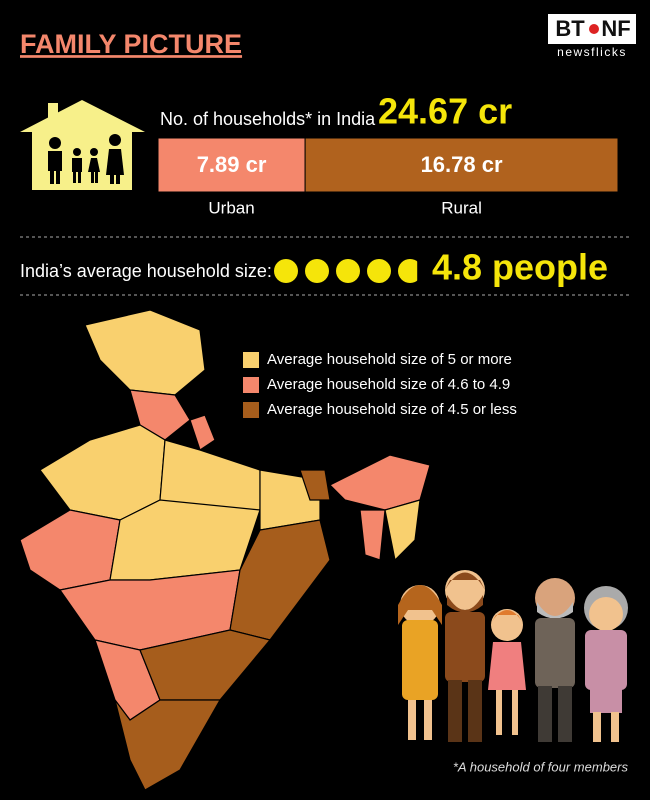 This screenshot has height=800, width=650. I want to click on segment-value: 16.78 cr, so click(462, 164).